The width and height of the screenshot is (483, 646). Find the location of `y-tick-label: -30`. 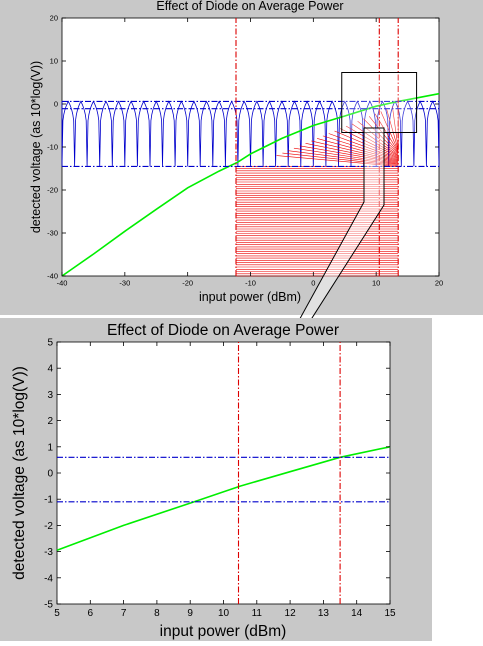

y-tick-label: -30 is located at coordinates (52, 233).